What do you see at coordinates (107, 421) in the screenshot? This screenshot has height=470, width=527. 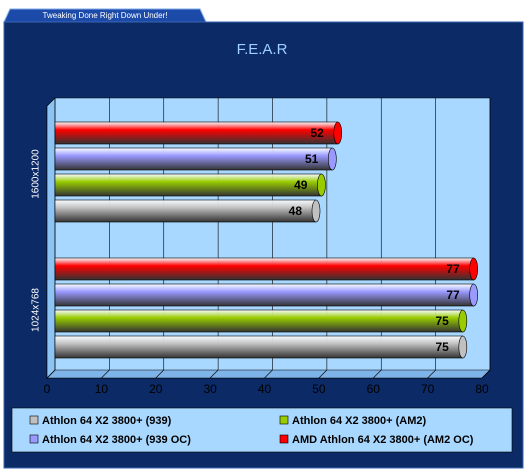 I see `legend-label: Athlon 64 X2 3800+ (939)` at bounding box center [107, 421].